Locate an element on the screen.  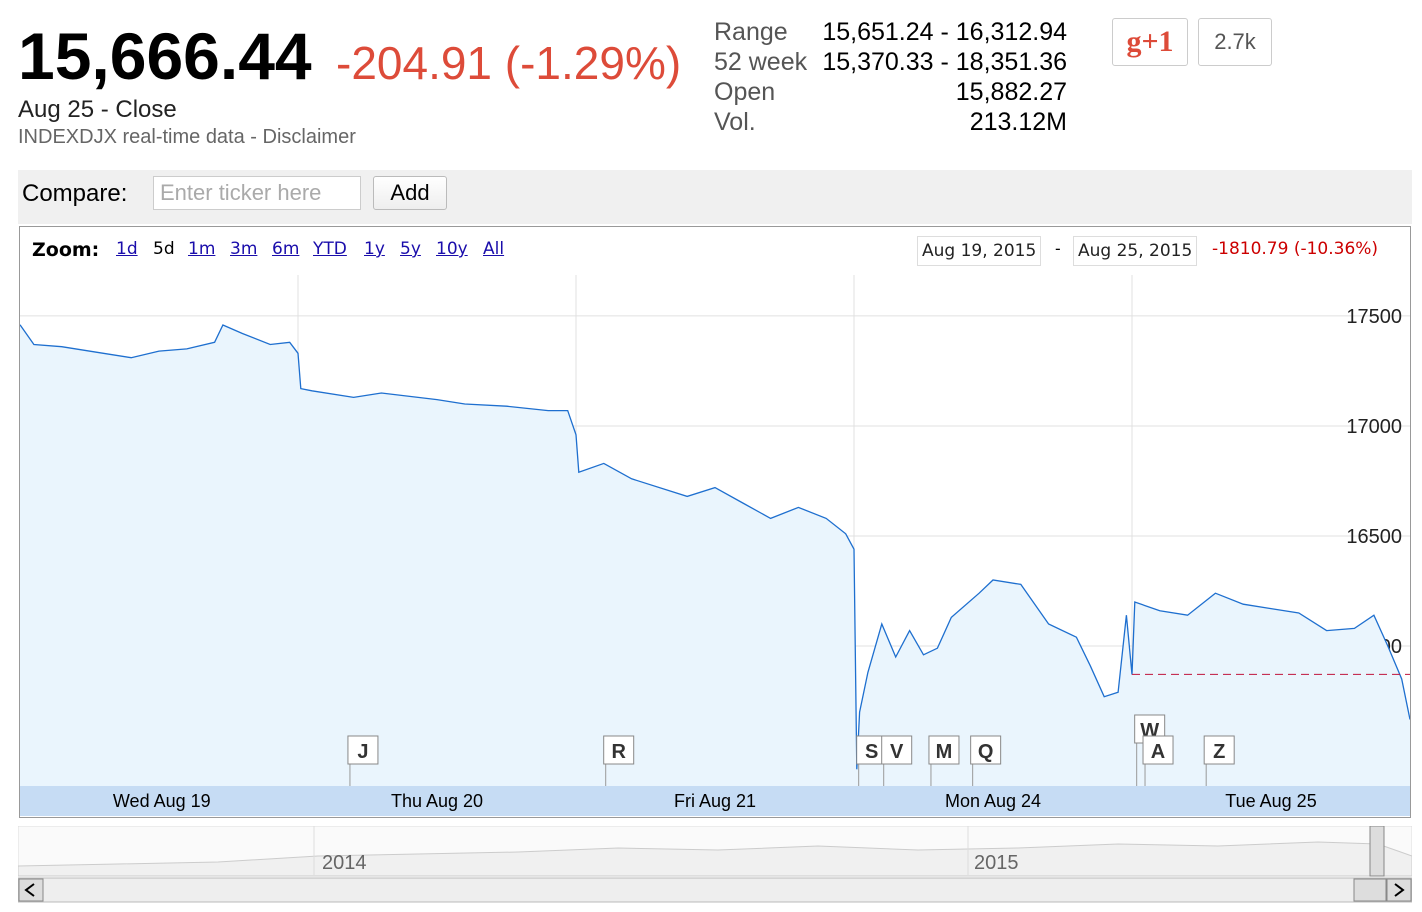
scroll-right is located at coordinates (1399, 890).